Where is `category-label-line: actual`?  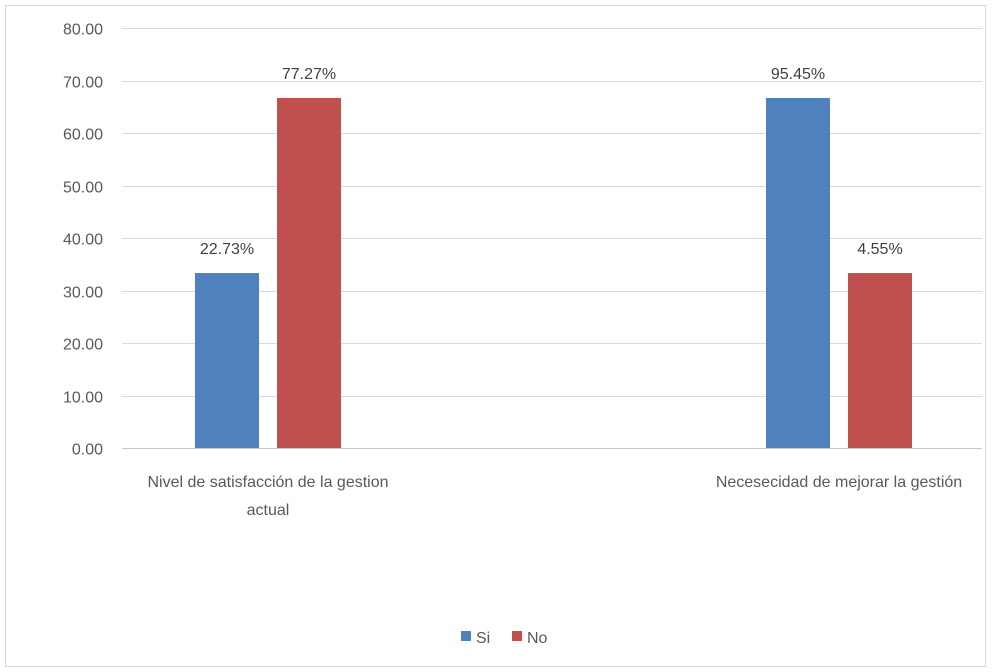 category-label-line: actual is located at coordinates (268, 510).